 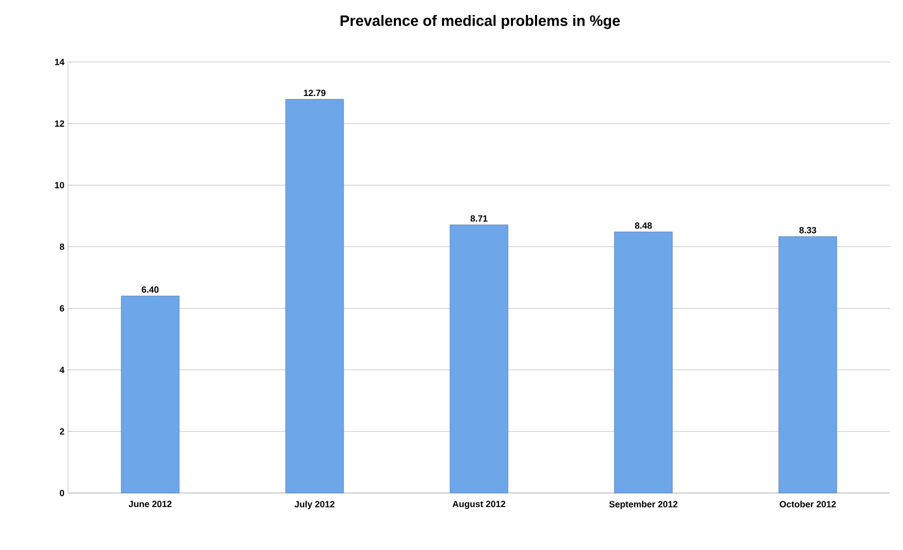 I want to click on x-tick-label: August 2012, so click(x=479, y=504).